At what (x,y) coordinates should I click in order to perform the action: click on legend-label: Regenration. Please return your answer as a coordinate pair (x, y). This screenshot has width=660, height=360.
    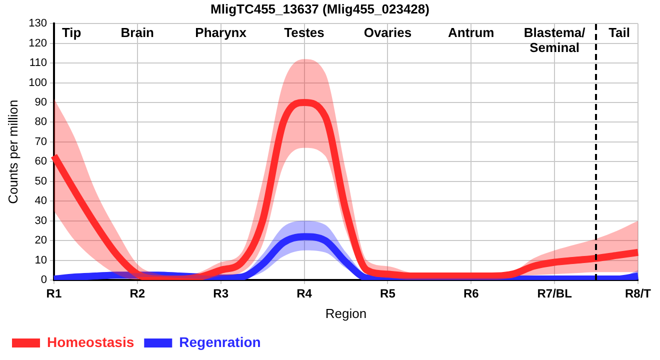
    Looking at the image, I should click on (220, 342).